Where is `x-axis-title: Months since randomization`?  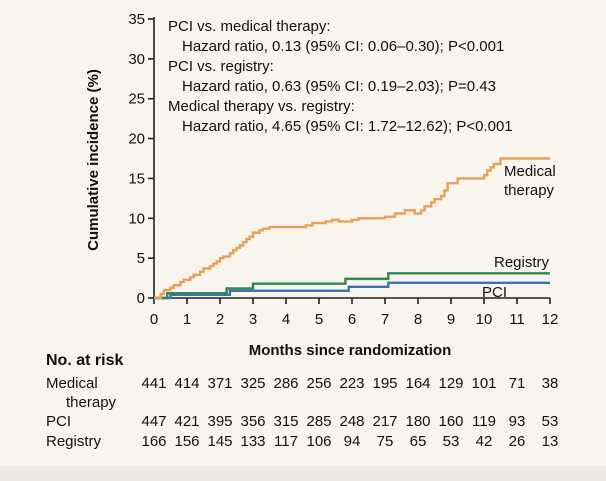 x-axis-title: Months since randomization is located at coordinates (350, 350).